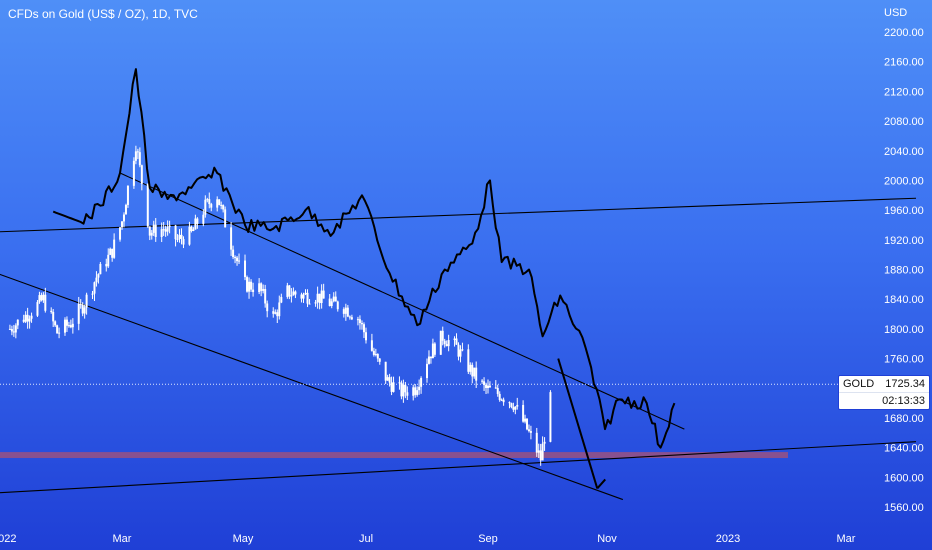 The width and height of the screenshot is (932, 550). Describe the element at coordinates (607, 539) in the screenshot. I see `x-tick-label: Nov` at that location.